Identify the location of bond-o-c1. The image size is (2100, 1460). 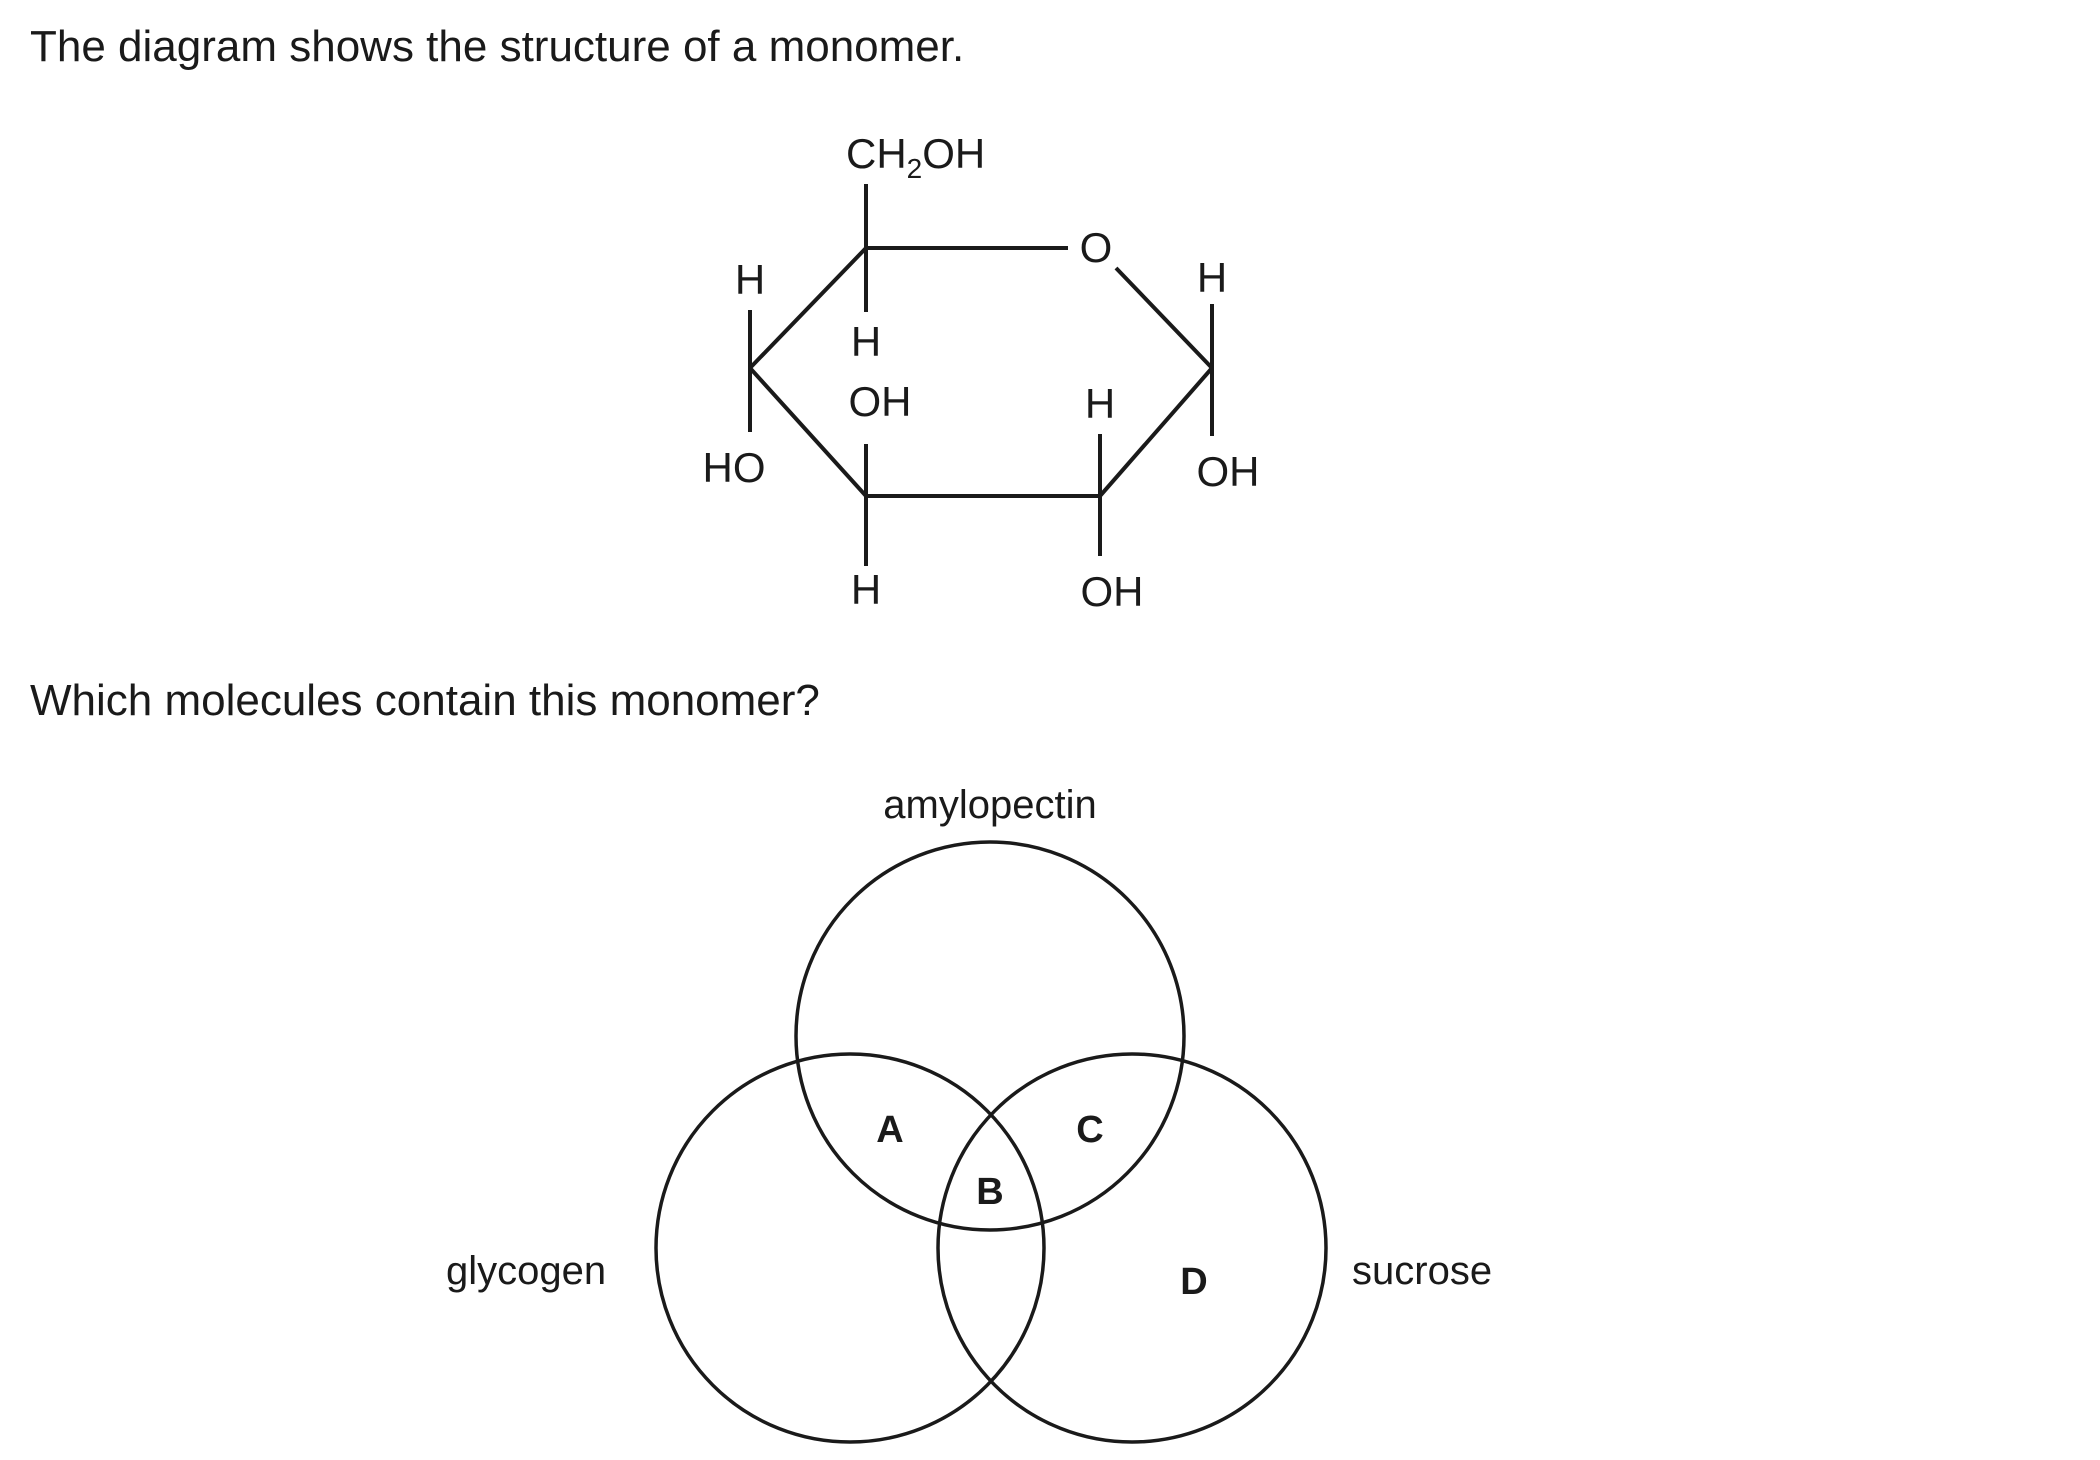
(1164, 318).